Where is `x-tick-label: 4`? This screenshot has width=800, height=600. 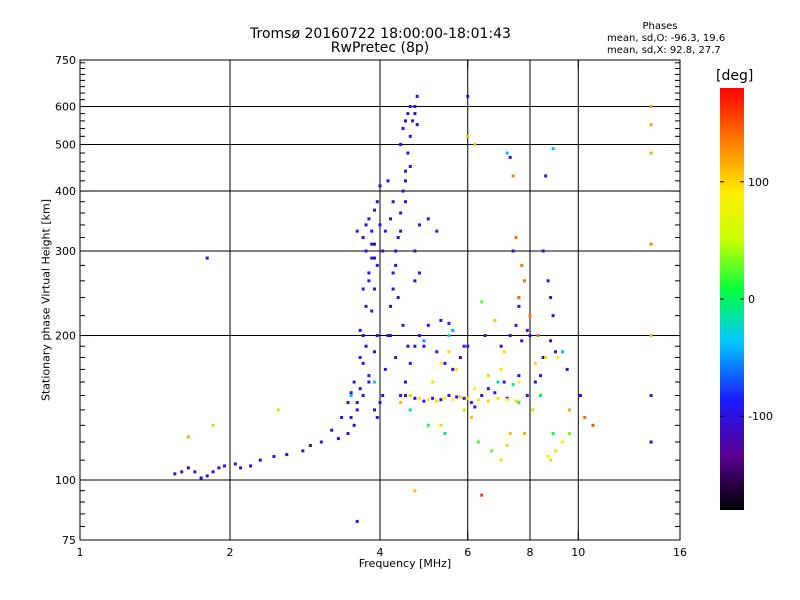 x-tick-label: 4 is located at coordinates (380, 552).